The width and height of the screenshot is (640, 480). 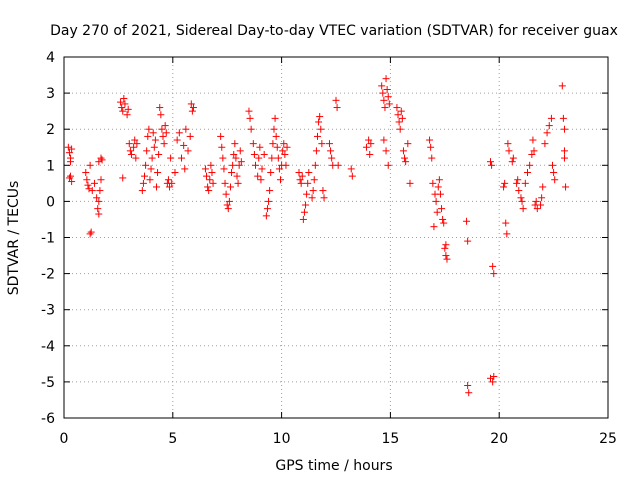 I want to click on x-tick-label: 0, so click(x=64, y=439).